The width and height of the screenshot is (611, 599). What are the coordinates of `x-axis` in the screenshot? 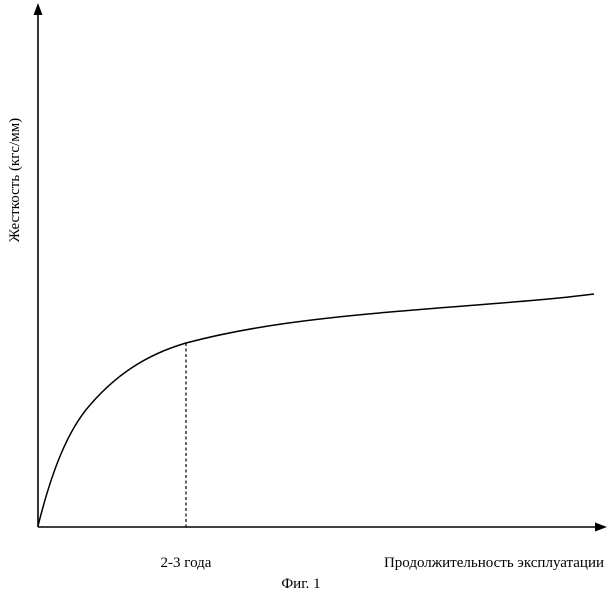 It's located at (322, 527).